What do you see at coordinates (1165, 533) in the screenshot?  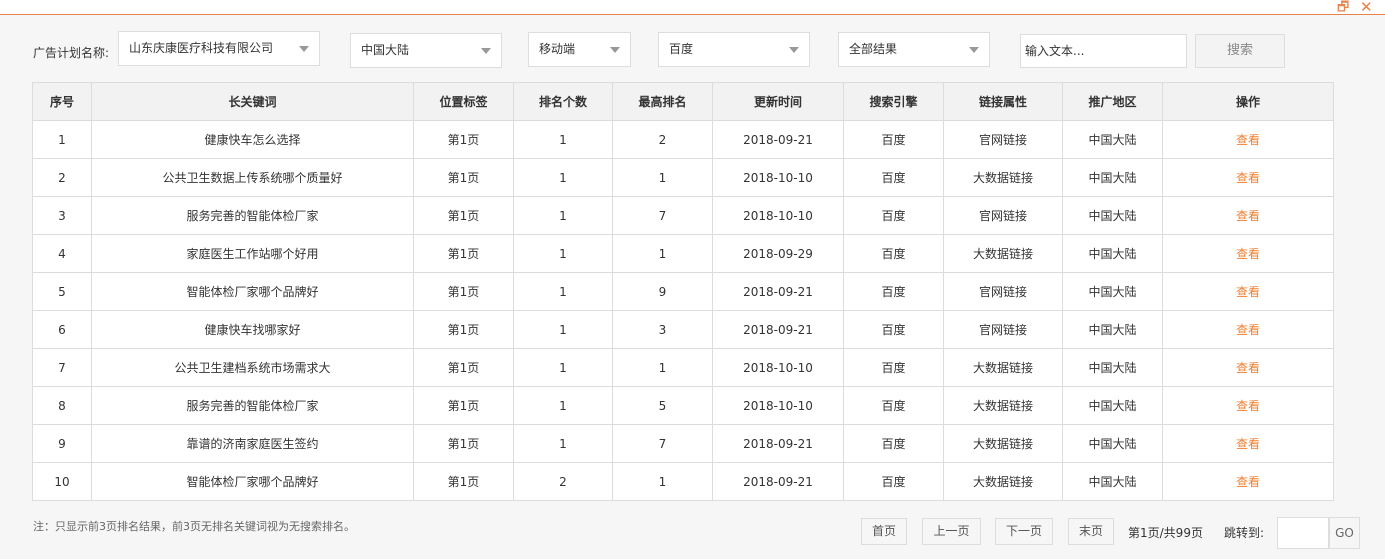 I see `page-info: 第1页/共99页` at bounding box center [1165, 533].